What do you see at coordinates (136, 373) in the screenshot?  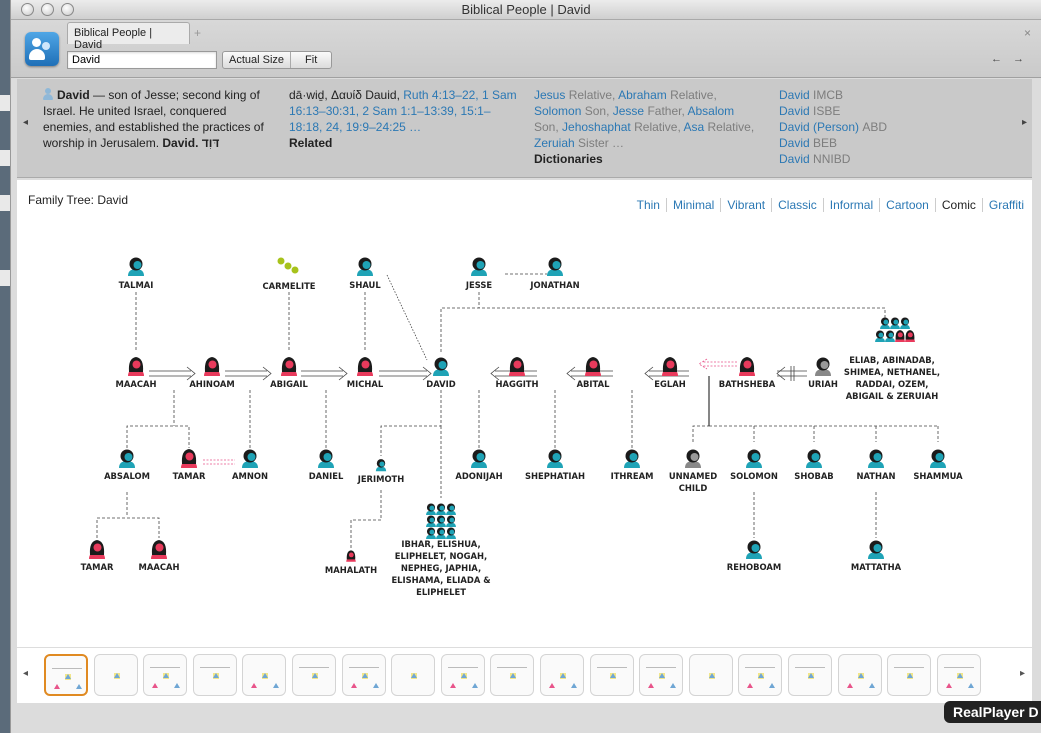 I see `person-maacah: MAACAH` at bounding box center [136, 373].